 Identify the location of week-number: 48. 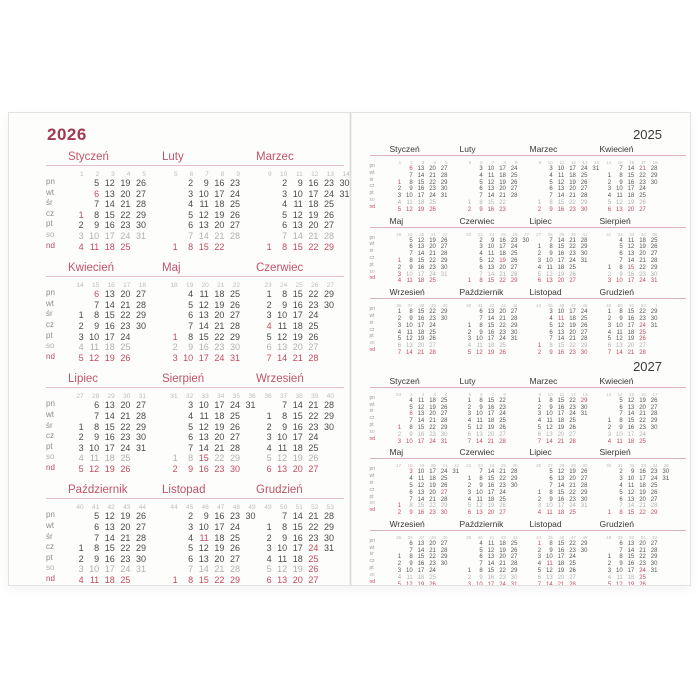
(585, 306).